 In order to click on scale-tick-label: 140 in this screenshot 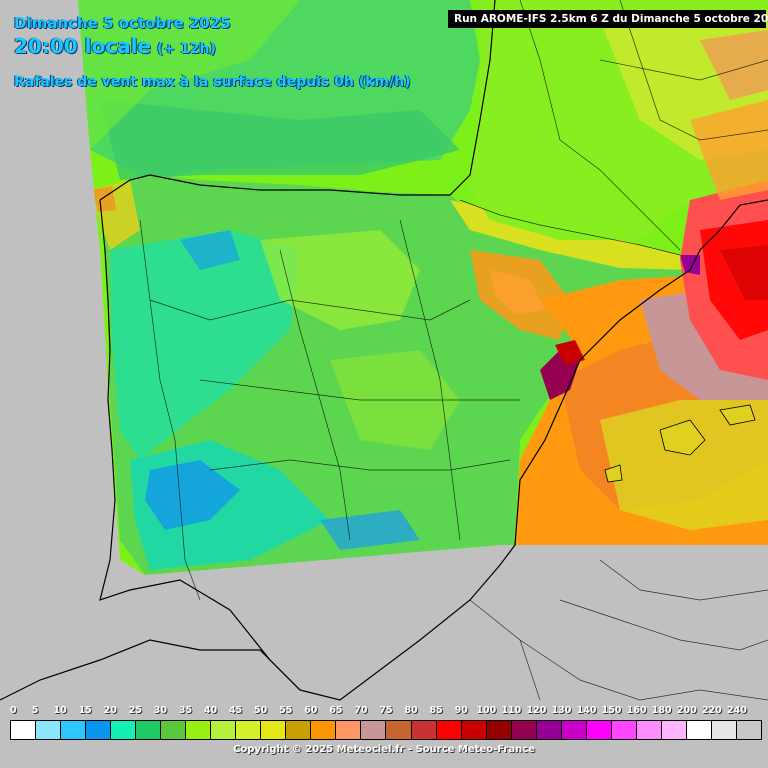, I will do `click(586, 710)`.